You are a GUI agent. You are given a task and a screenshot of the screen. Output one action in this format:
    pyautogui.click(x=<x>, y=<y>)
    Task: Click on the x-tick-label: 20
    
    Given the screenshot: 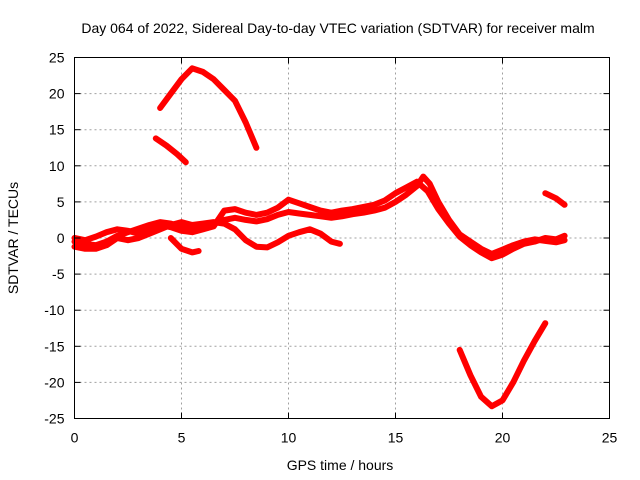 What is the action you would take?
    pyautogui.click(x=503, y=438)
    